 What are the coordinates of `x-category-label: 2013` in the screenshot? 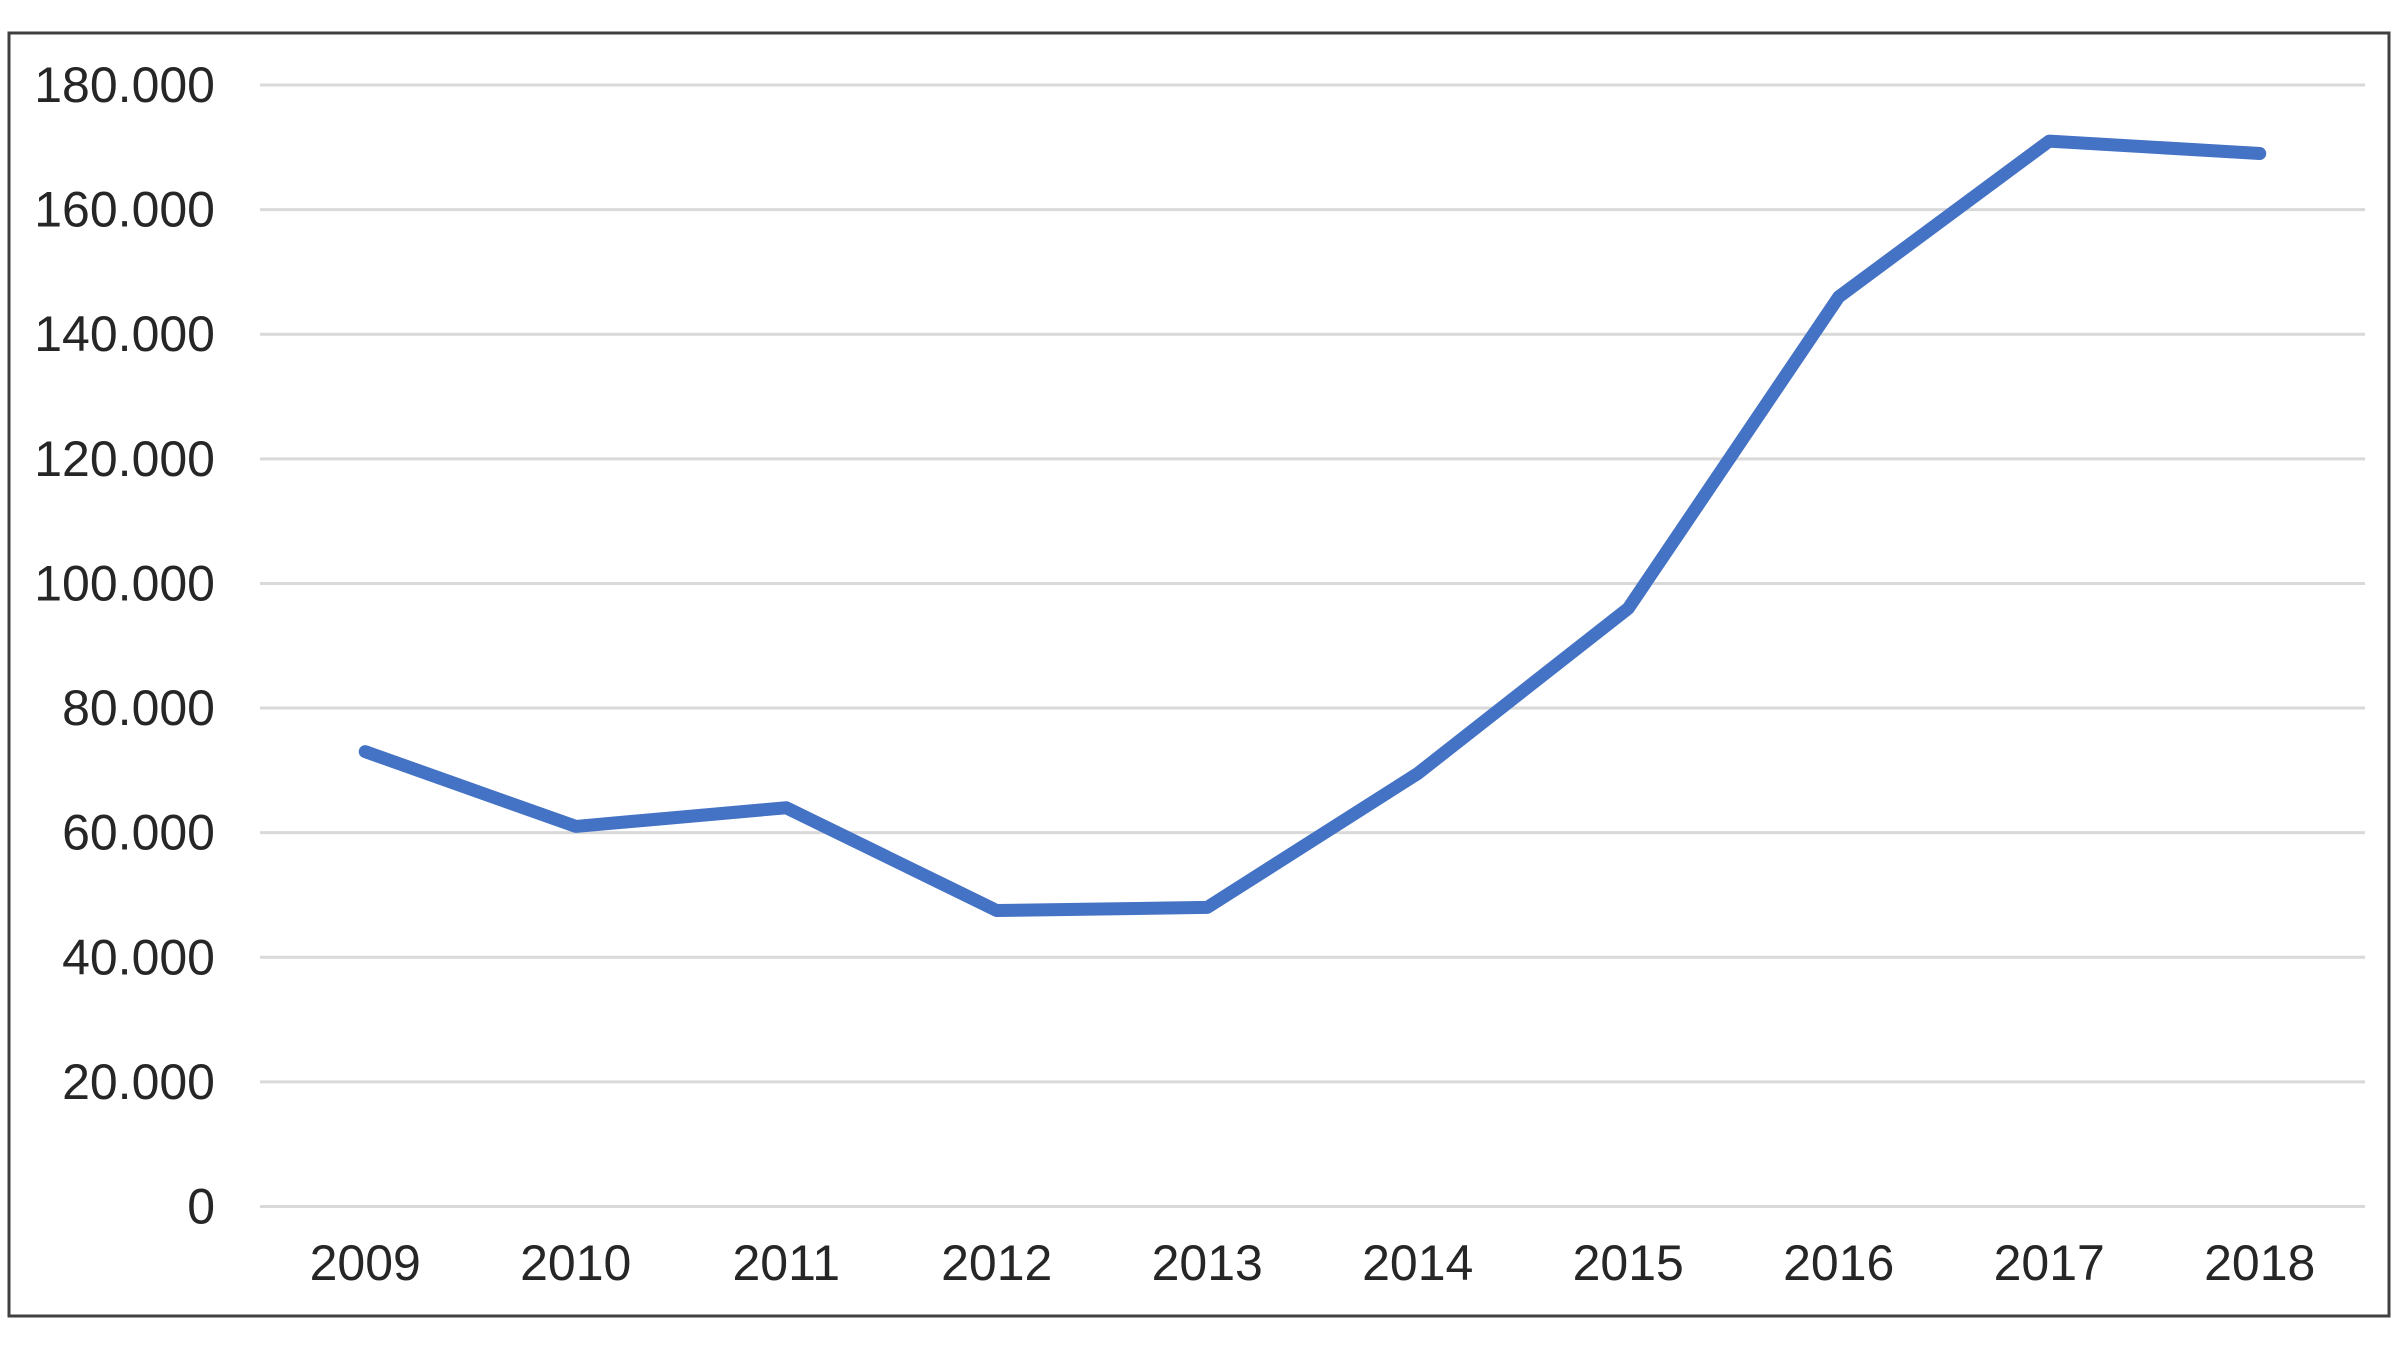 It's located at (1207, 1263).